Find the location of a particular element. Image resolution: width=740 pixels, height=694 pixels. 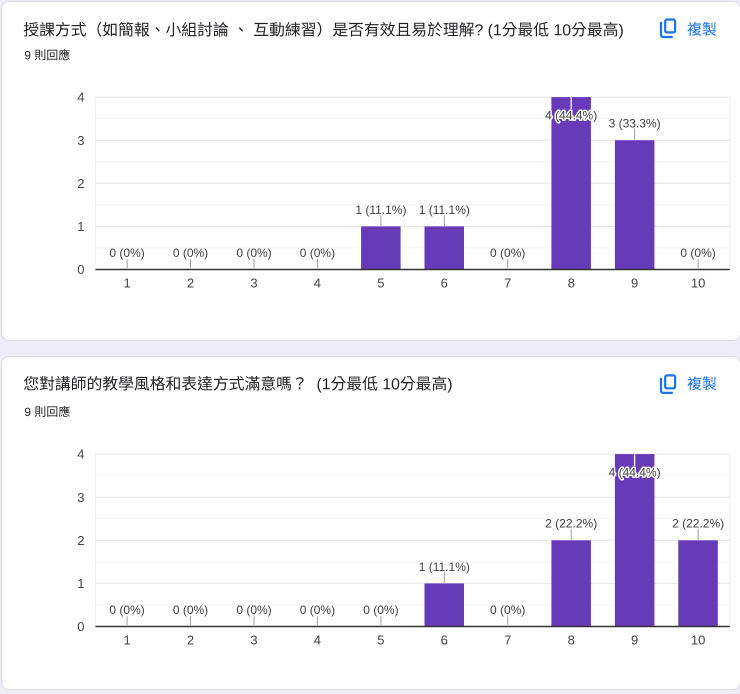

svg-text: 3 (33.3%) is located at coordinates (635, 124).